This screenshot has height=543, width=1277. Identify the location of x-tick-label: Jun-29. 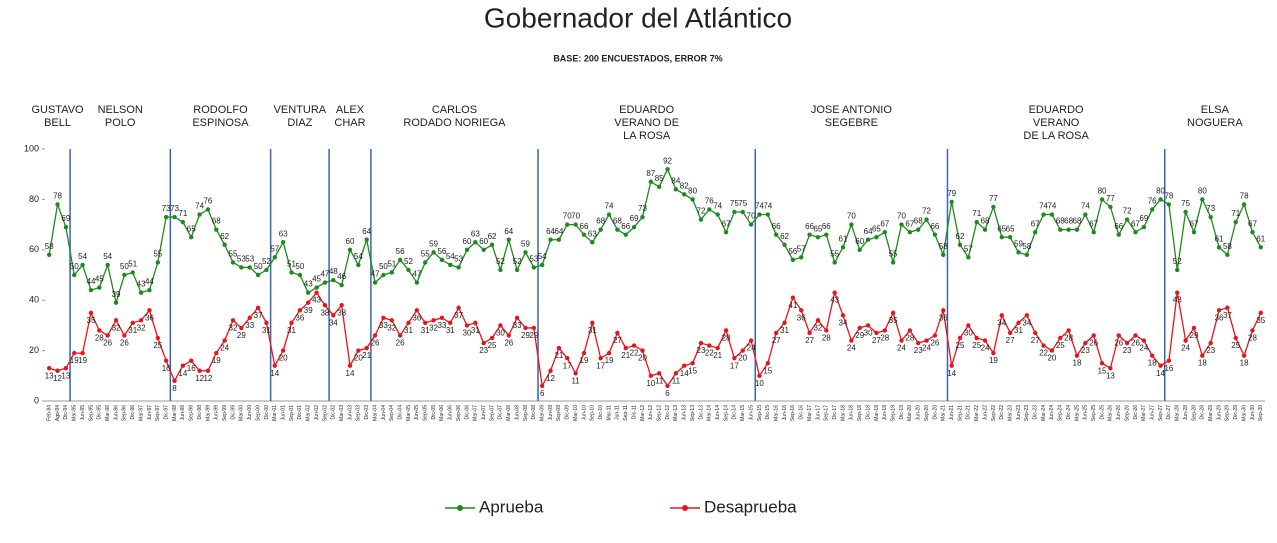
(1219, 413).